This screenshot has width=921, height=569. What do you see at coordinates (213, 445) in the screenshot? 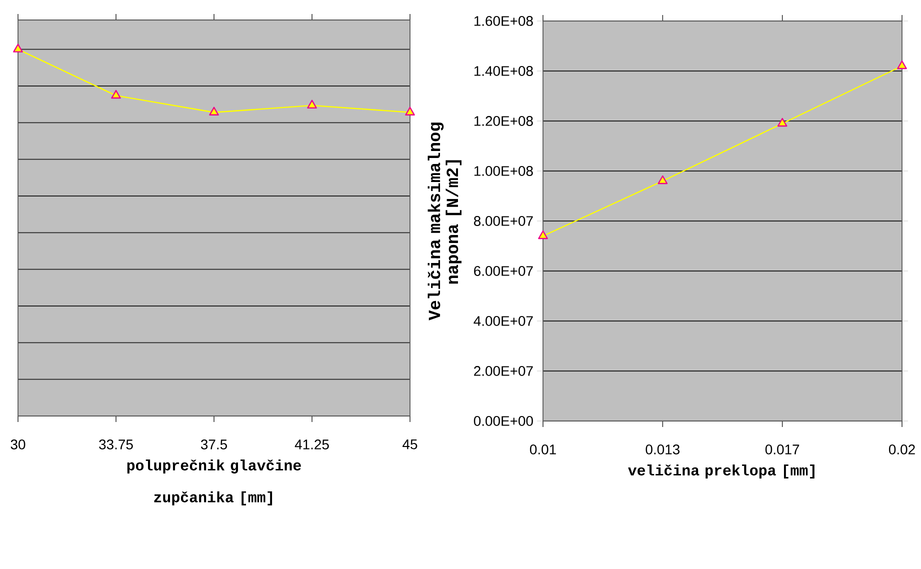
I see `x-tick-label: 37.5` at bounding box center [213, 445].